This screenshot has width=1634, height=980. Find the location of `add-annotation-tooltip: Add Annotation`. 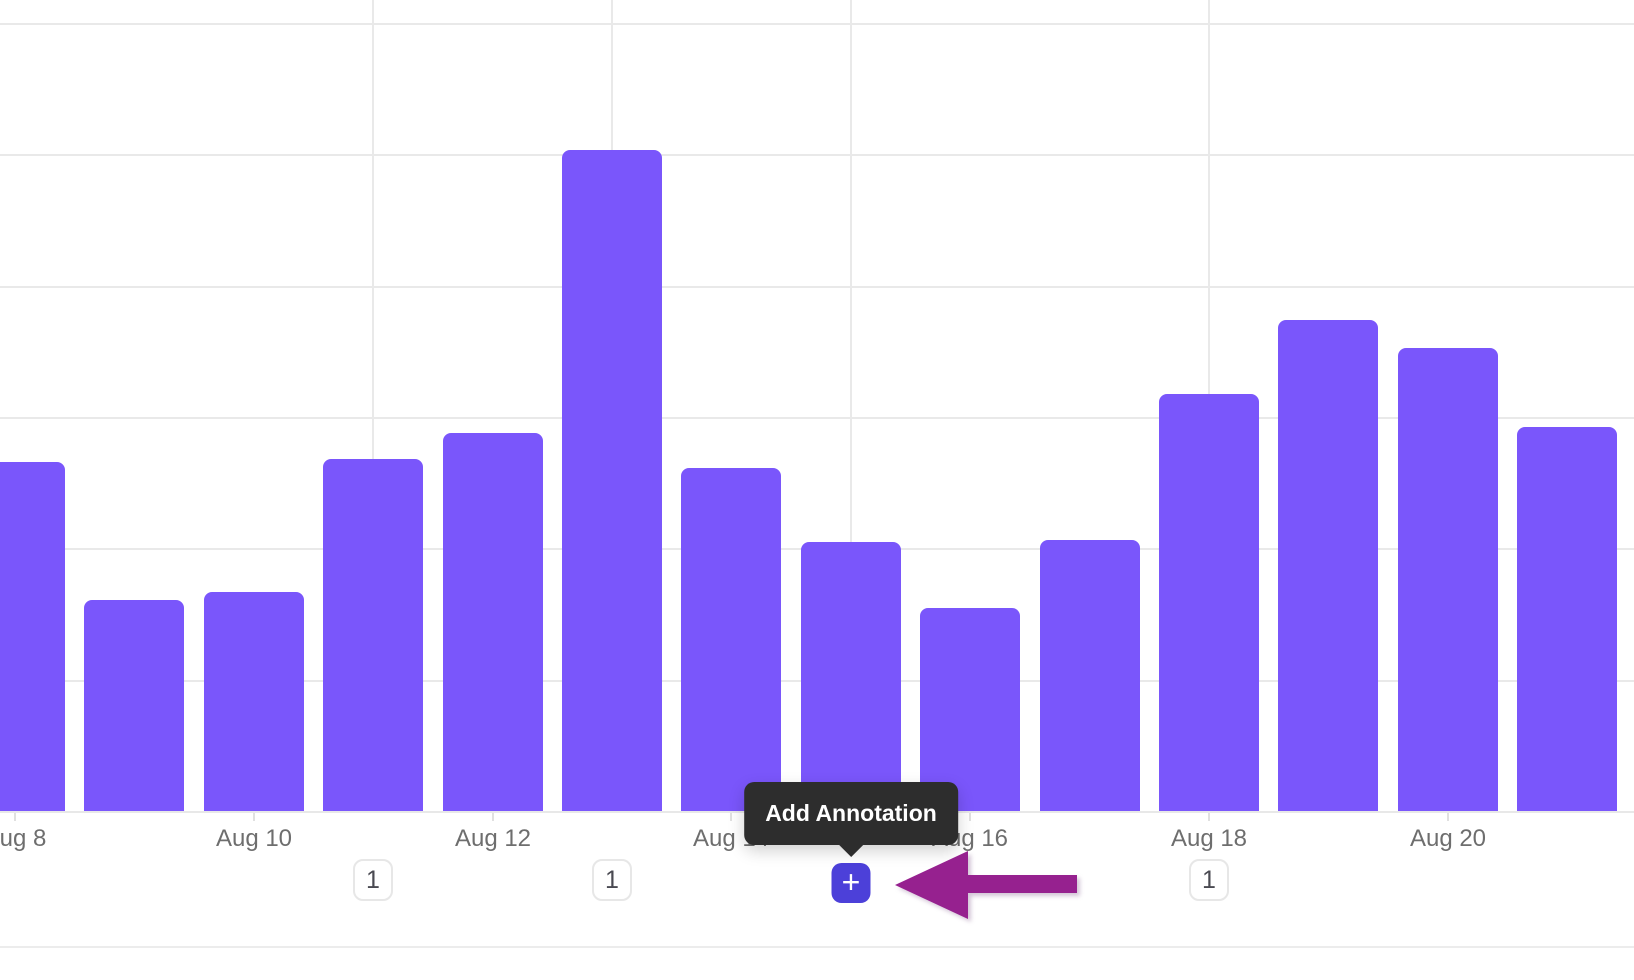

add-annotation-tooltip: Add Annotation is located at coordinates (851, 819).